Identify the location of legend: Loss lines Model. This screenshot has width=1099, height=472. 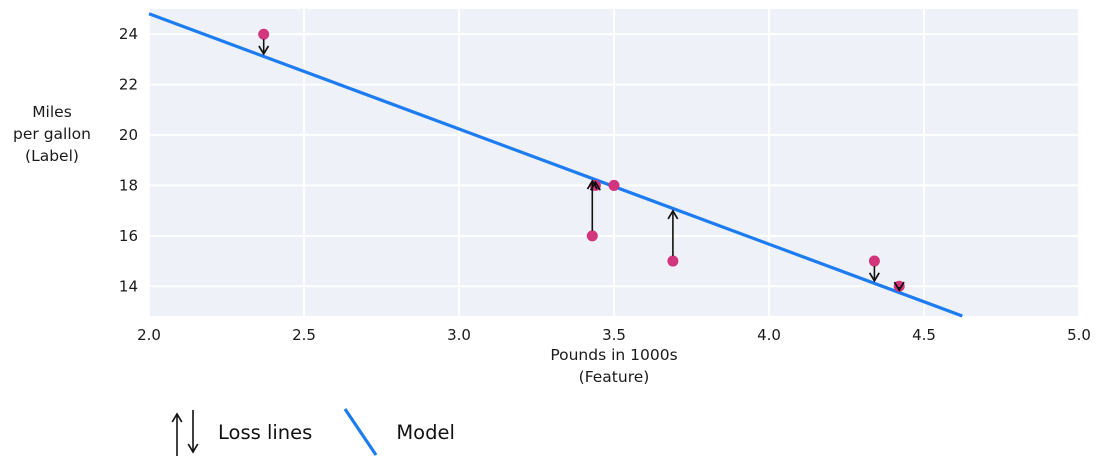
(310, 432).